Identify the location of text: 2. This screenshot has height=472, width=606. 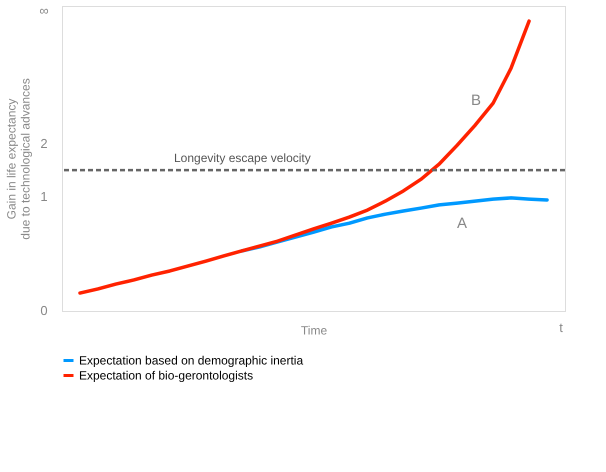
(44, 143).